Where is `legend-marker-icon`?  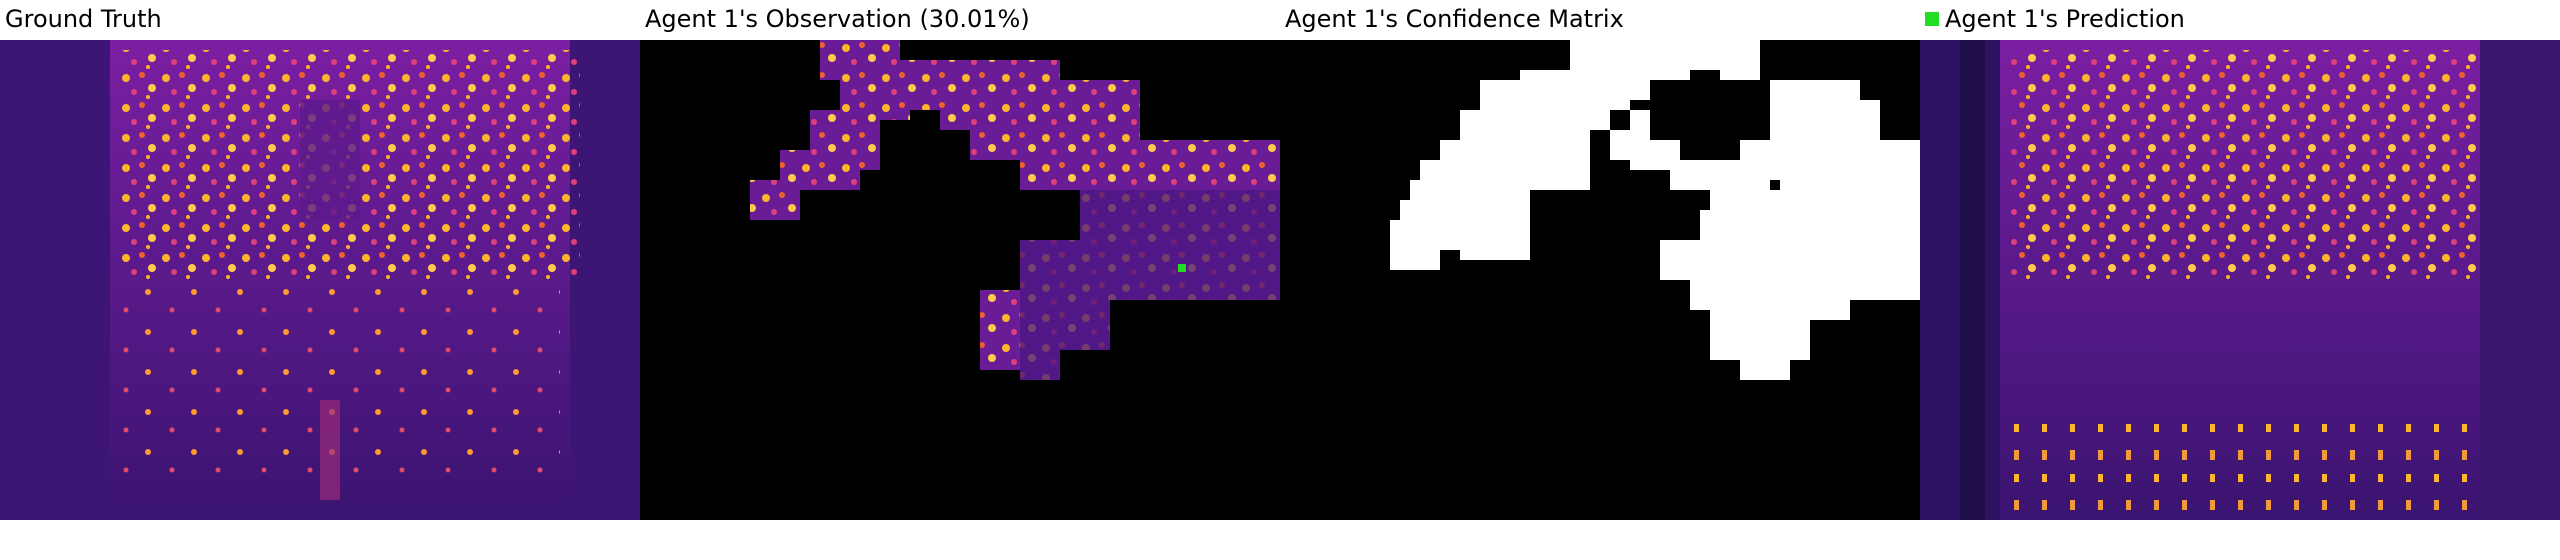 legend-marker-icon is located at coordinates (1932, 19).